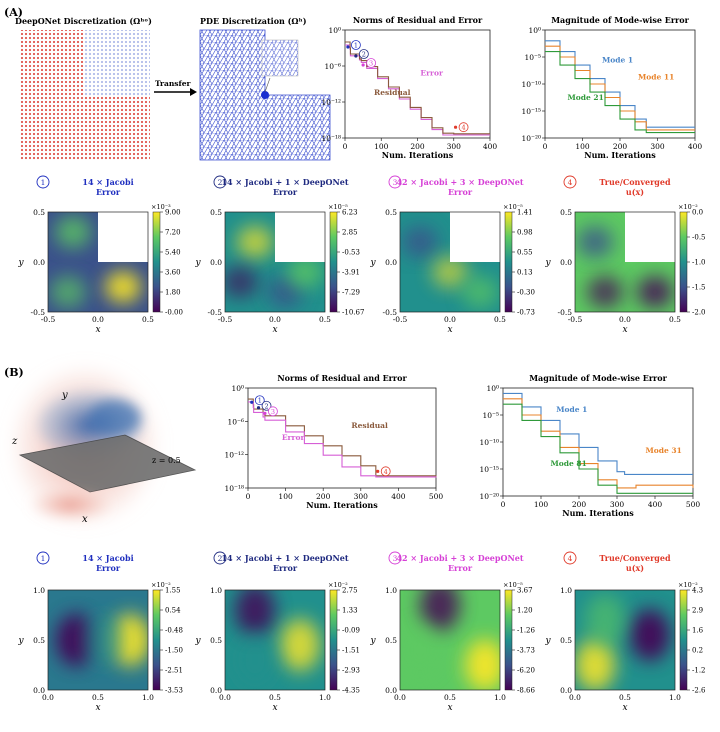 This screenshot has width=720, height=732. I want to click on y-tick-label: 10⁻¹⁵, so click(489, 469).